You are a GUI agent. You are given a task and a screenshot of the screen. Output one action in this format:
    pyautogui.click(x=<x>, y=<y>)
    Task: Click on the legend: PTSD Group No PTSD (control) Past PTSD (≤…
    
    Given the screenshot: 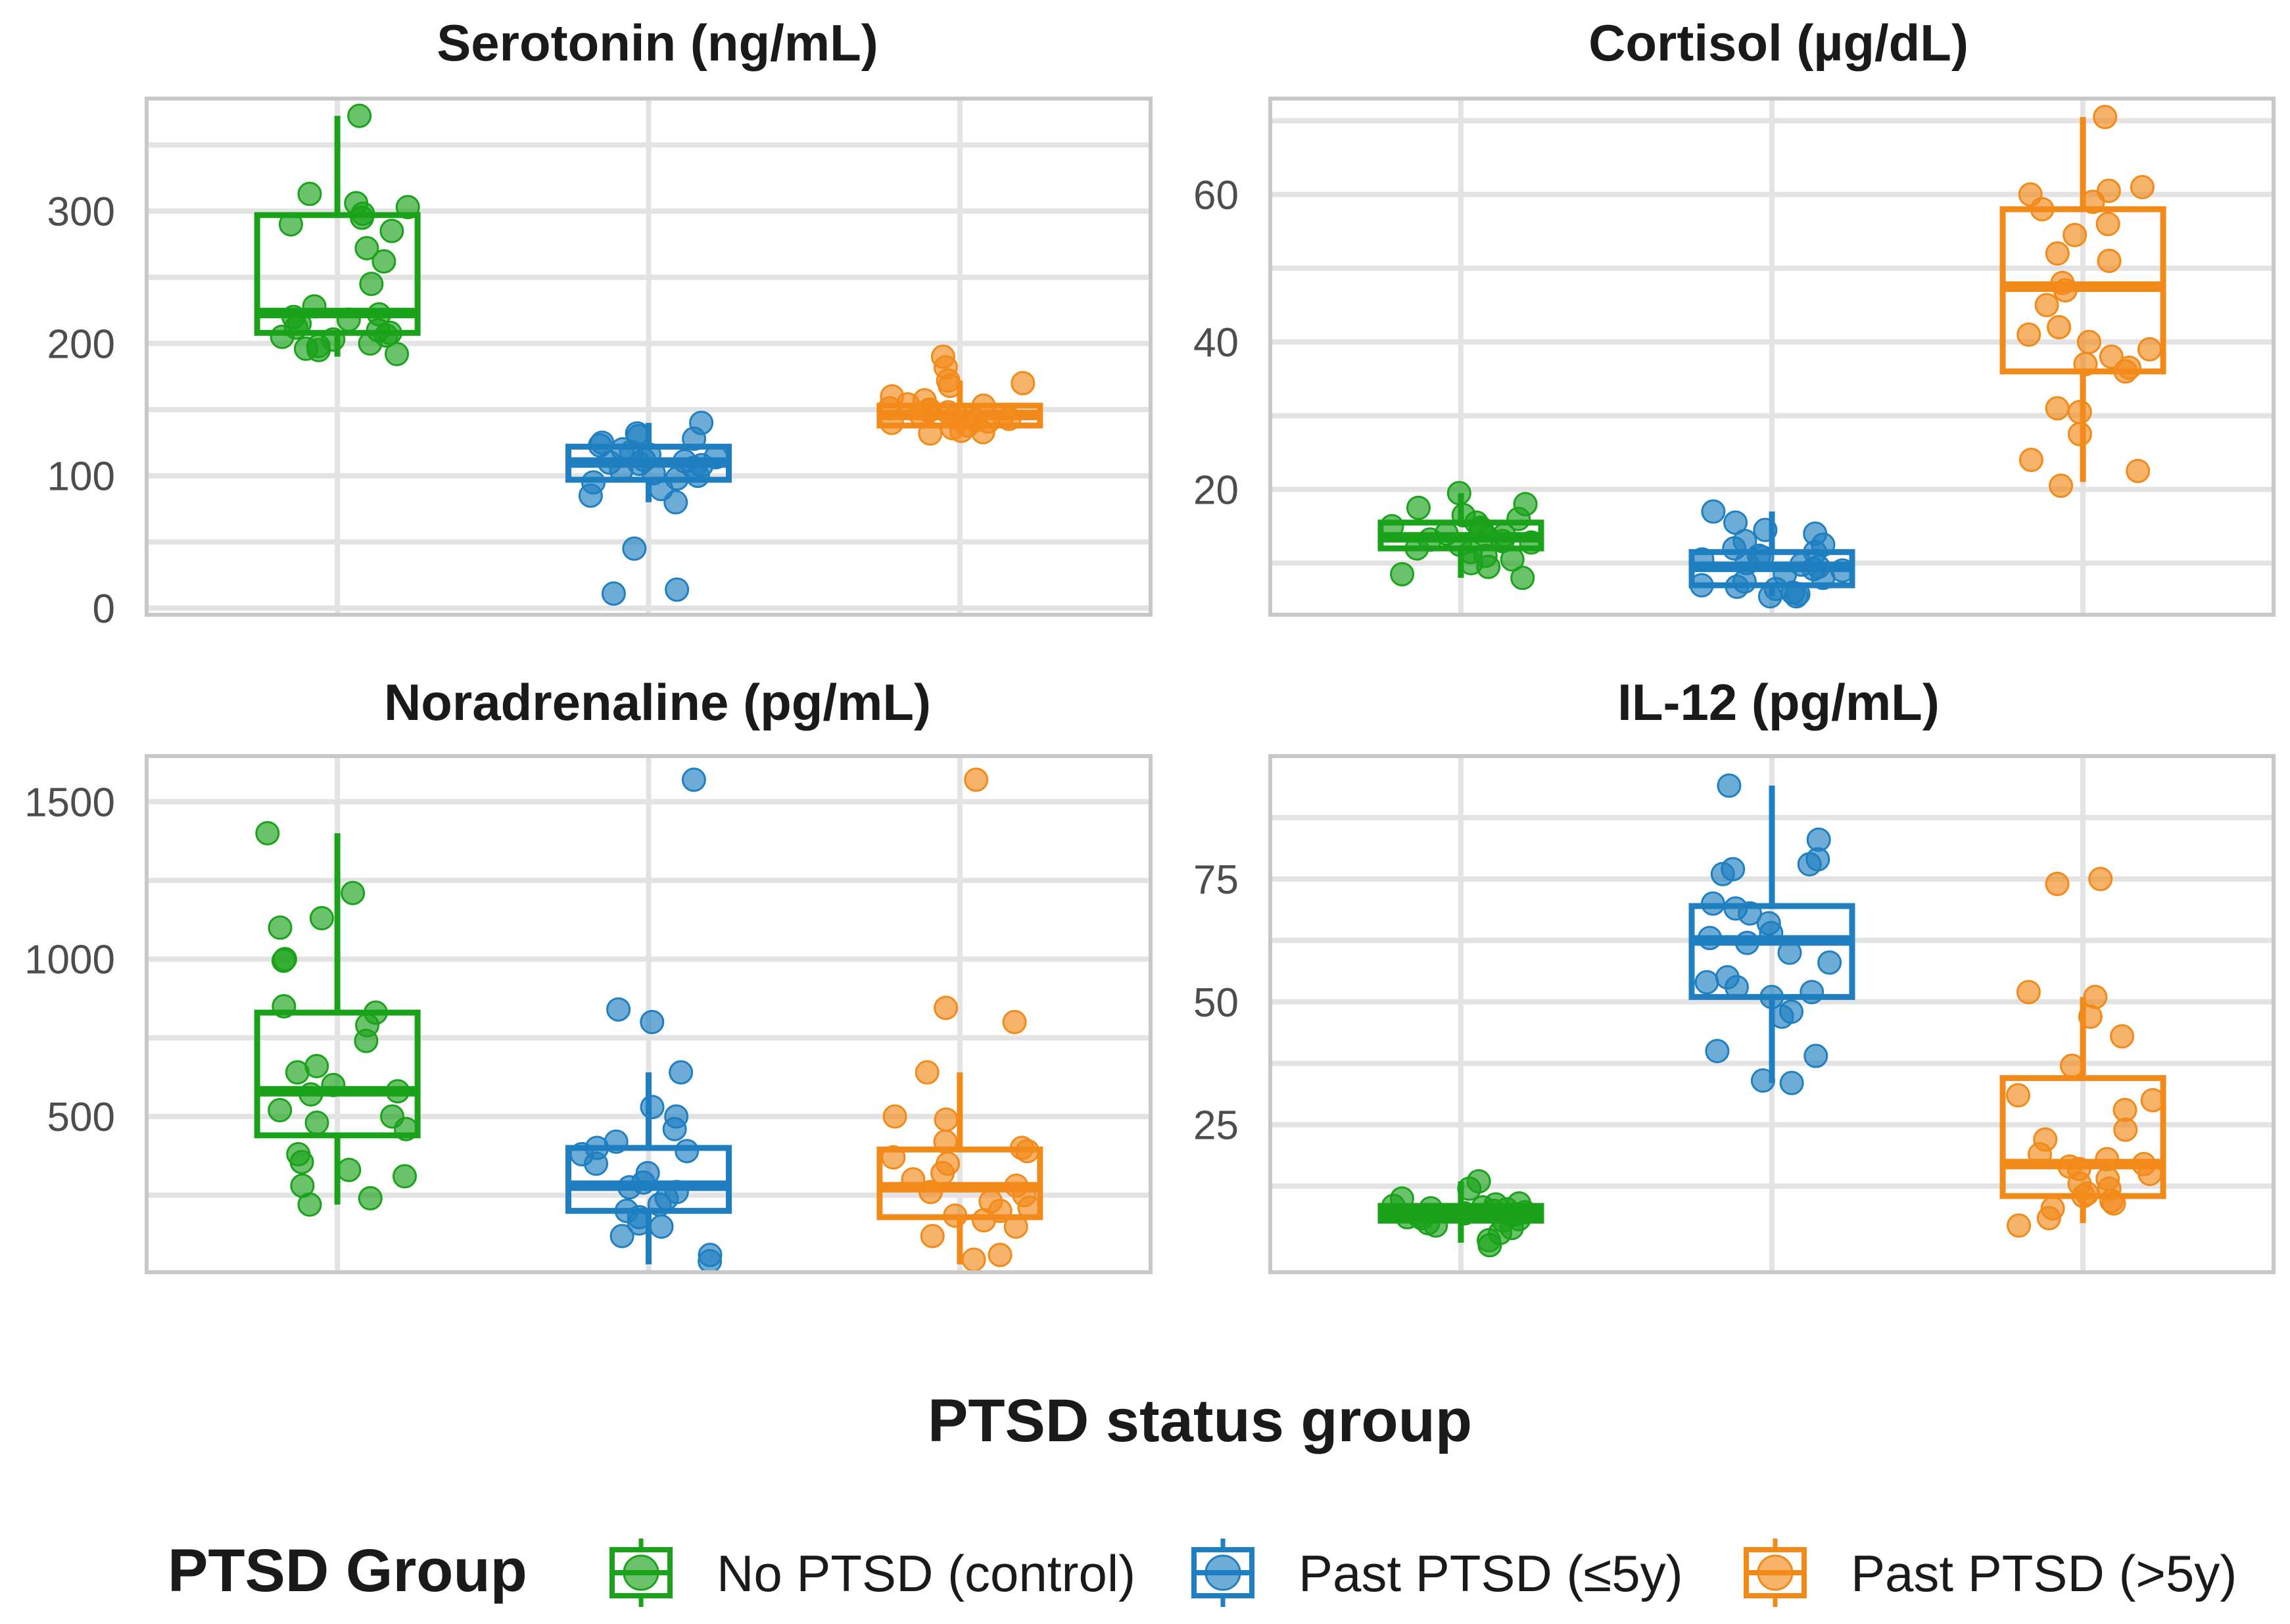 What is the action you would take?
    pyautogui.click(x=1202, y=1572)
    